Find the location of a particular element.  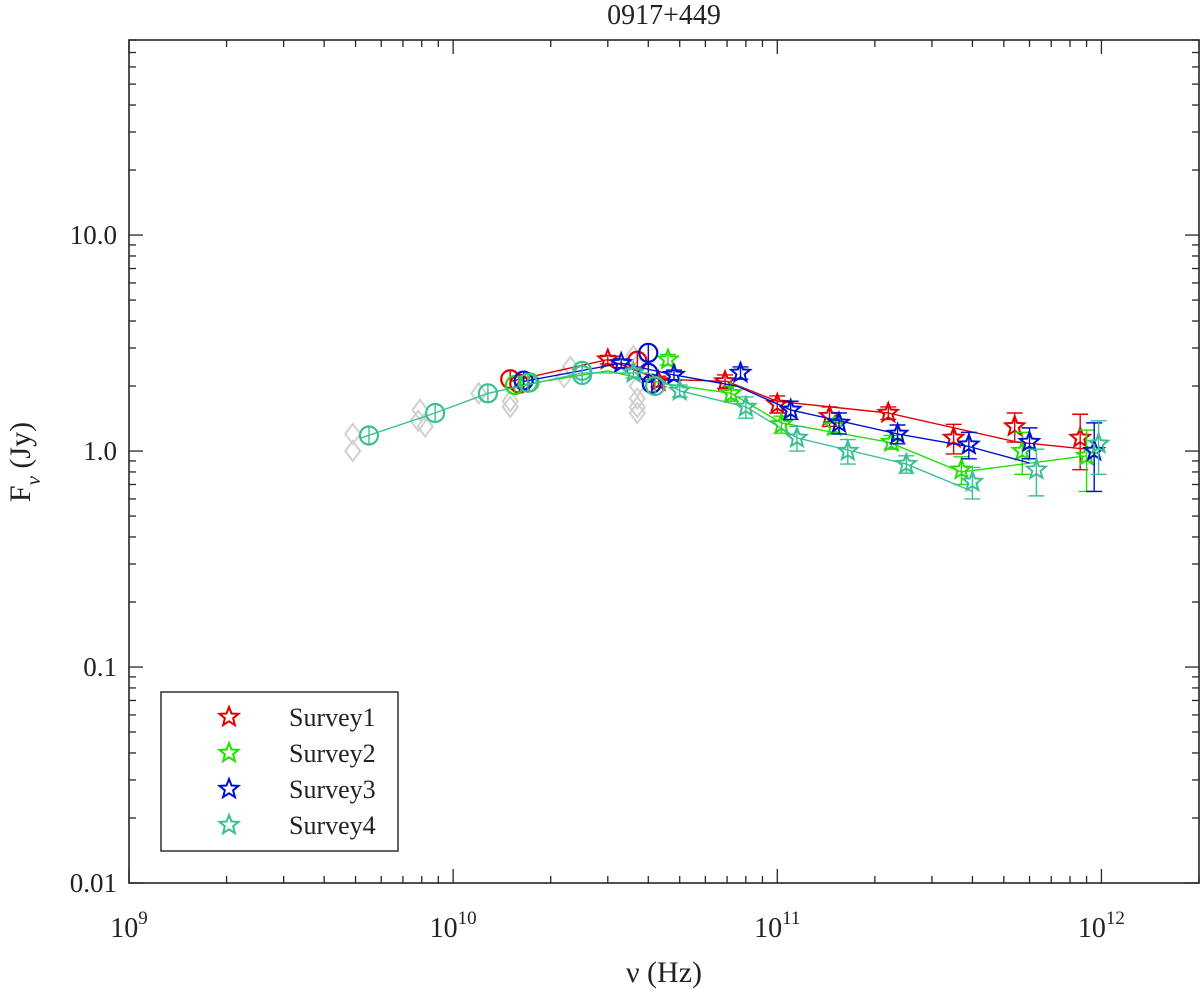

series-line is located at coordinates (776, 413).